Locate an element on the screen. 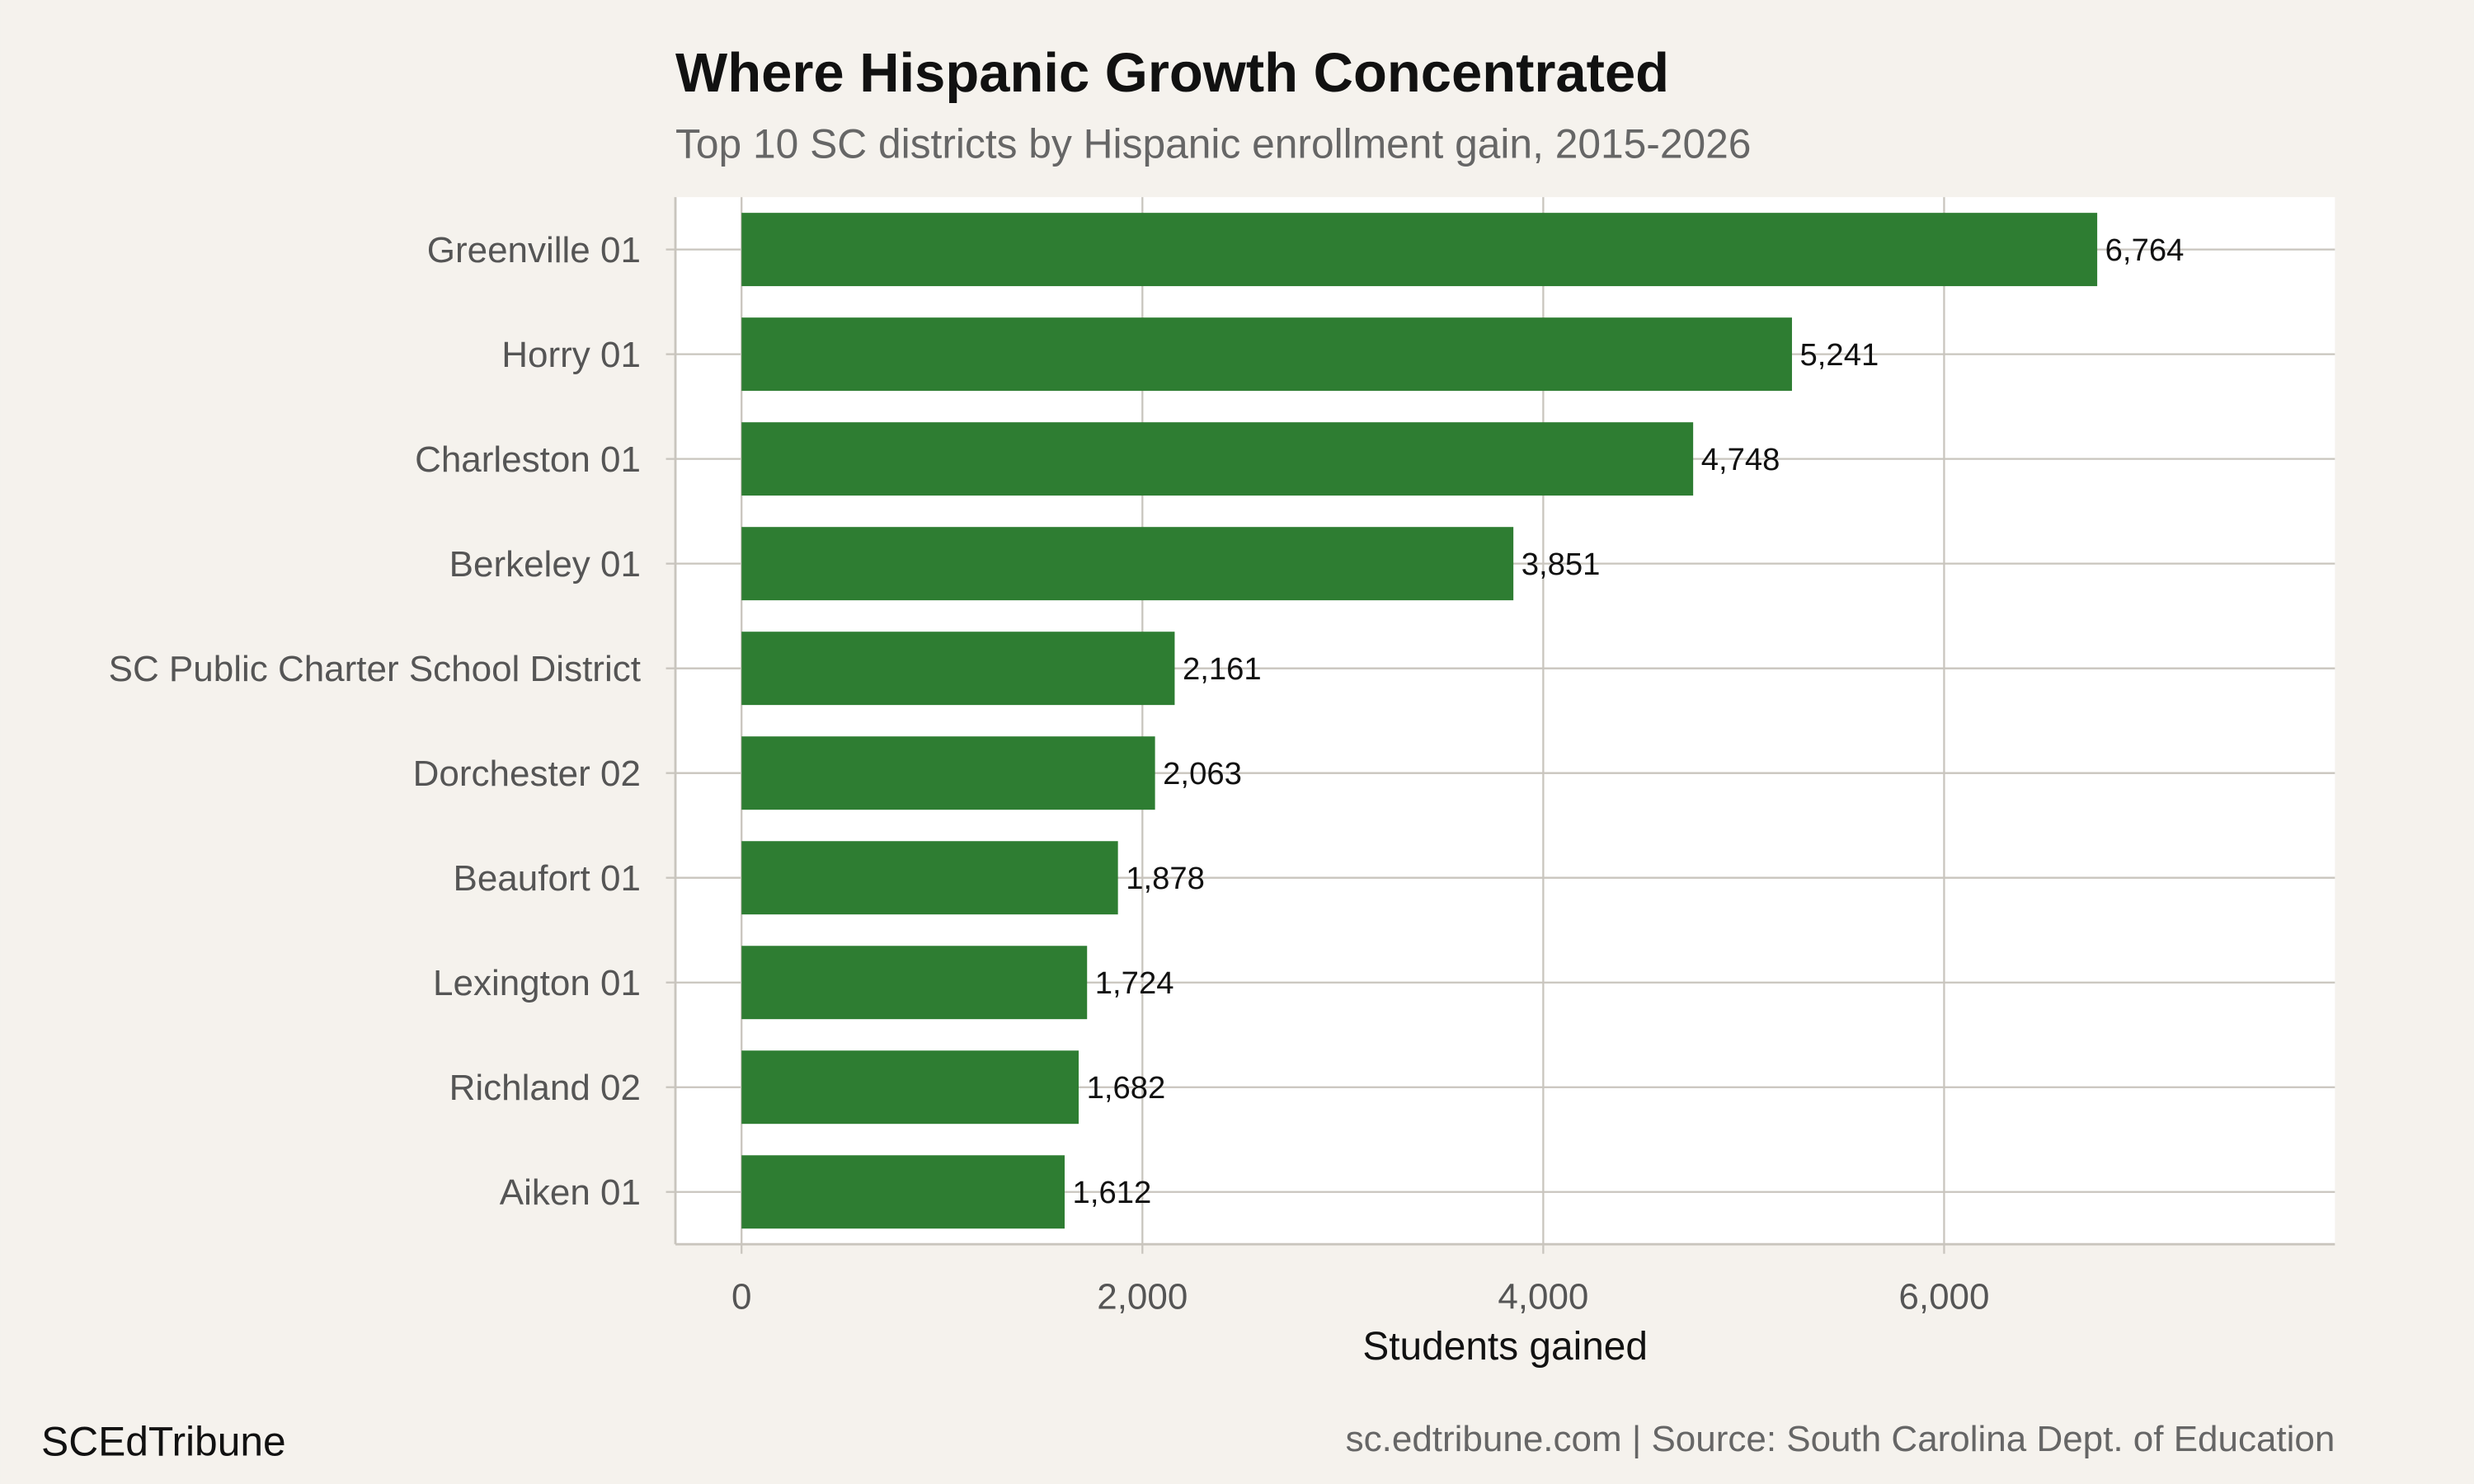  bar-value-label: 4,748 is located at coordinates (1740, 459).